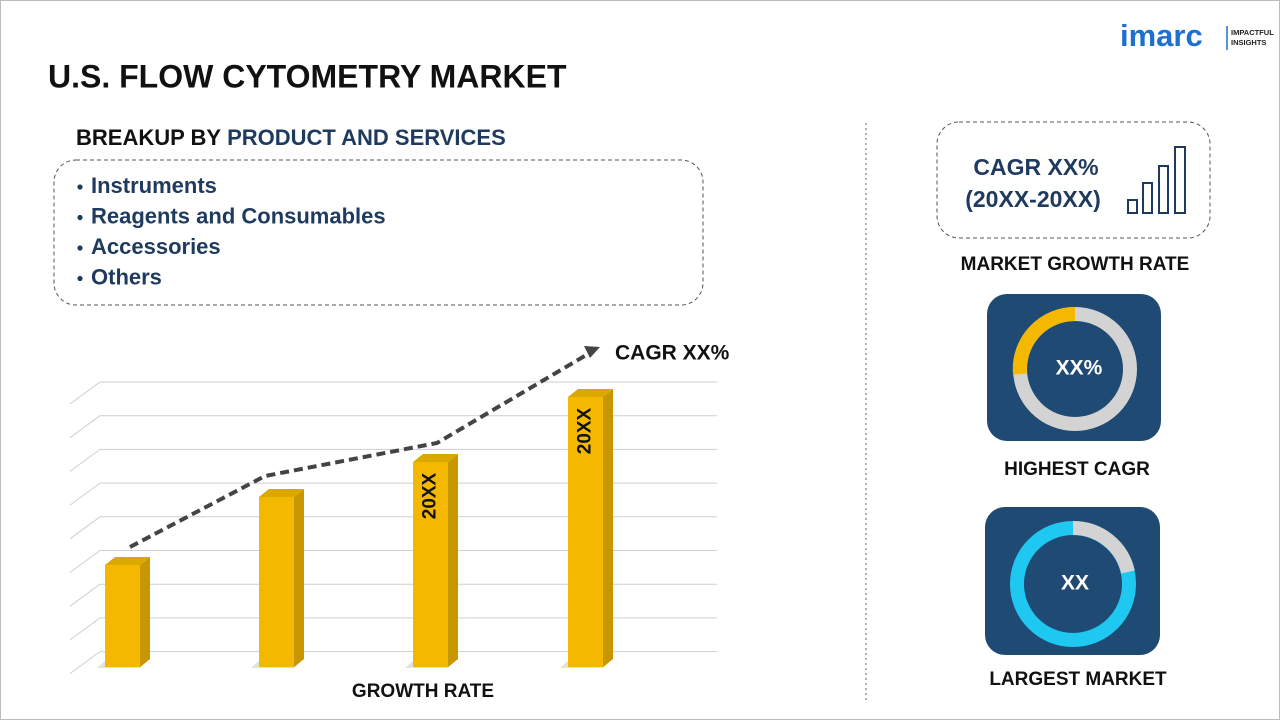 Image resolution: width=1280 pixels, height=725 pixels. What do you see at coordinates (156, 246) in the screenshot?
I see `breakup-item: Accessories` at bounding box center [156, 246].